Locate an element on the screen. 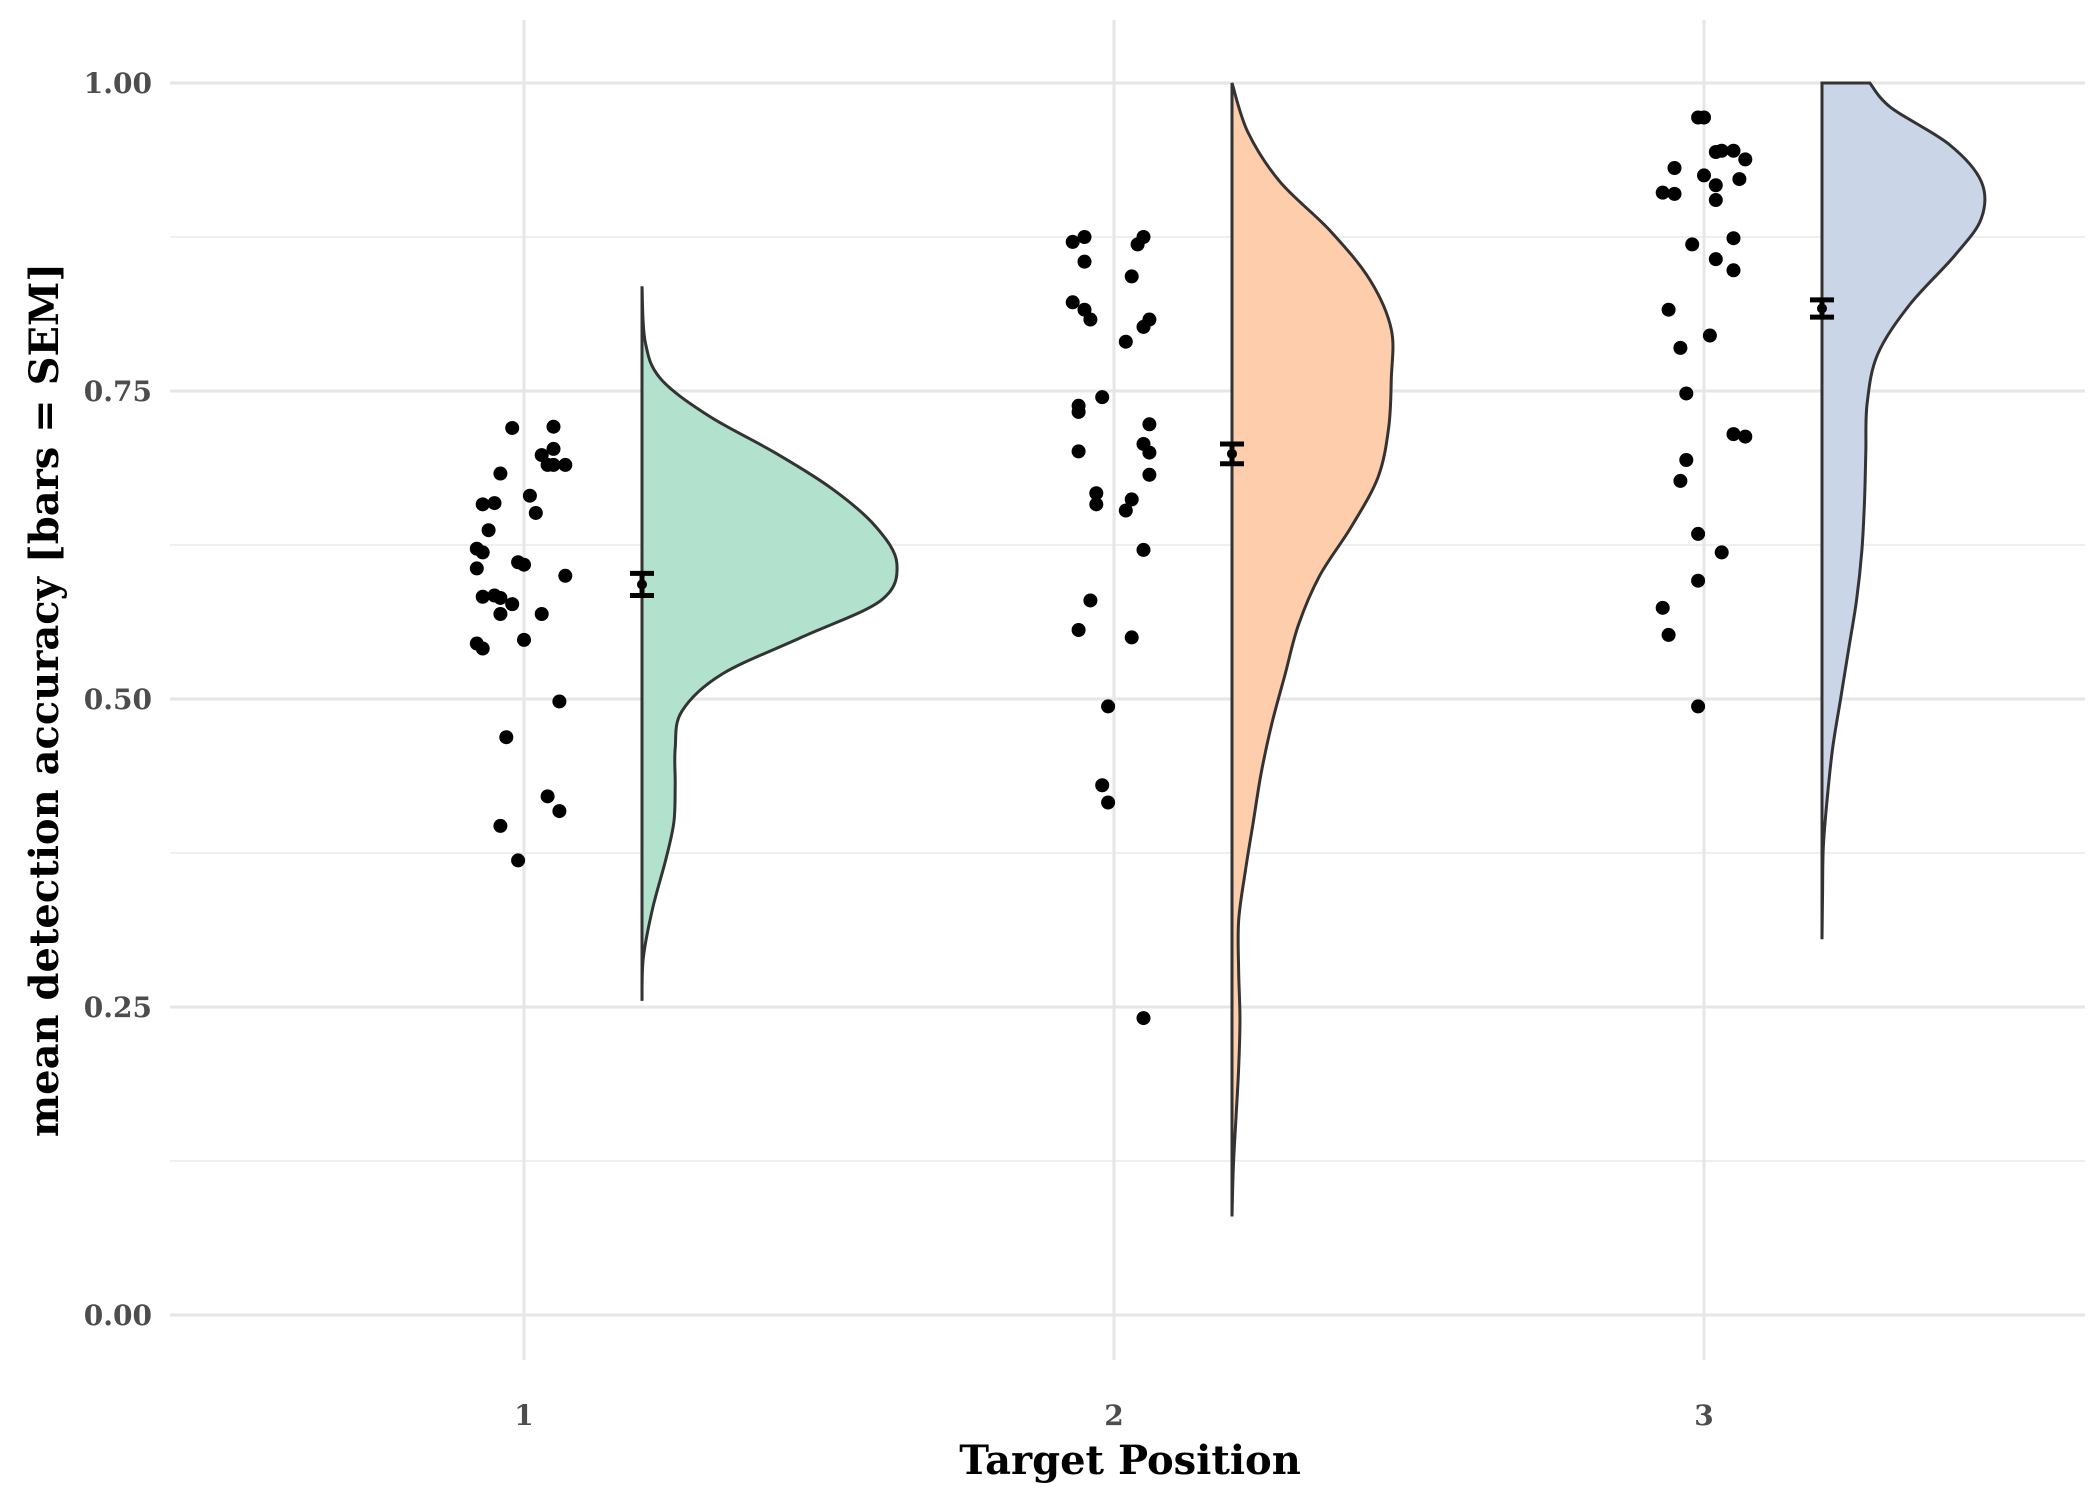  x-tick-label: 2 is located at coordinates (1113, 1415).